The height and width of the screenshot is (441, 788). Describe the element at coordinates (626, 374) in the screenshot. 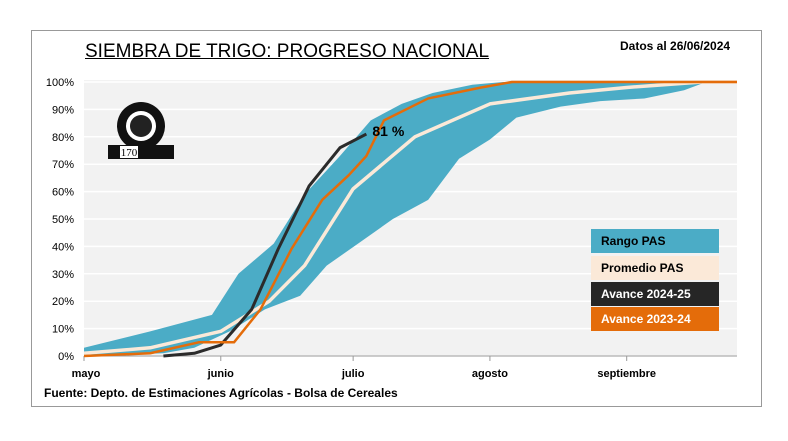

I see `x-tick-label: septiembre` at that location.